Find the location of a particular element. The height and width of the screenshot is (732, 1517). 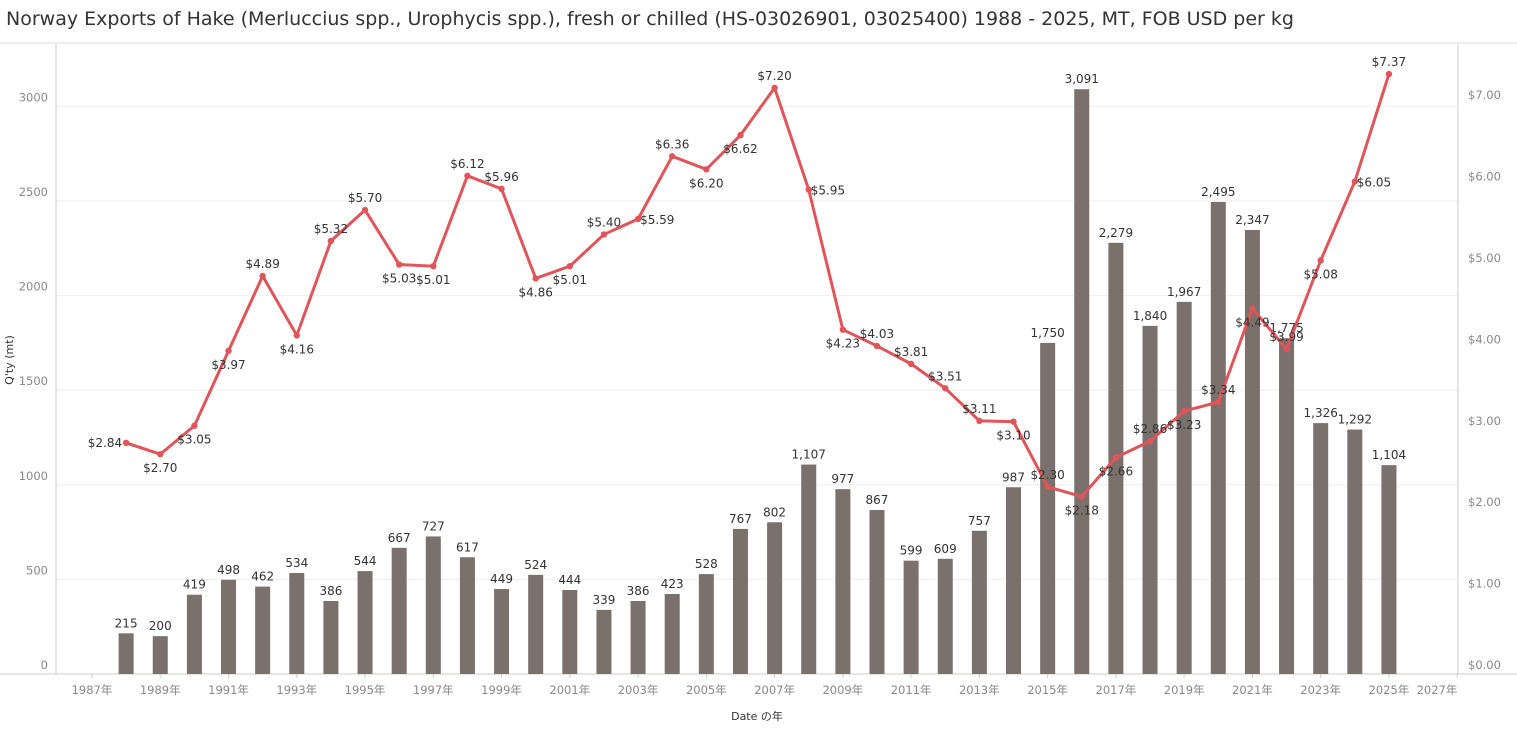

price-data-label: $6.20 is located at coordinates (706, 183).